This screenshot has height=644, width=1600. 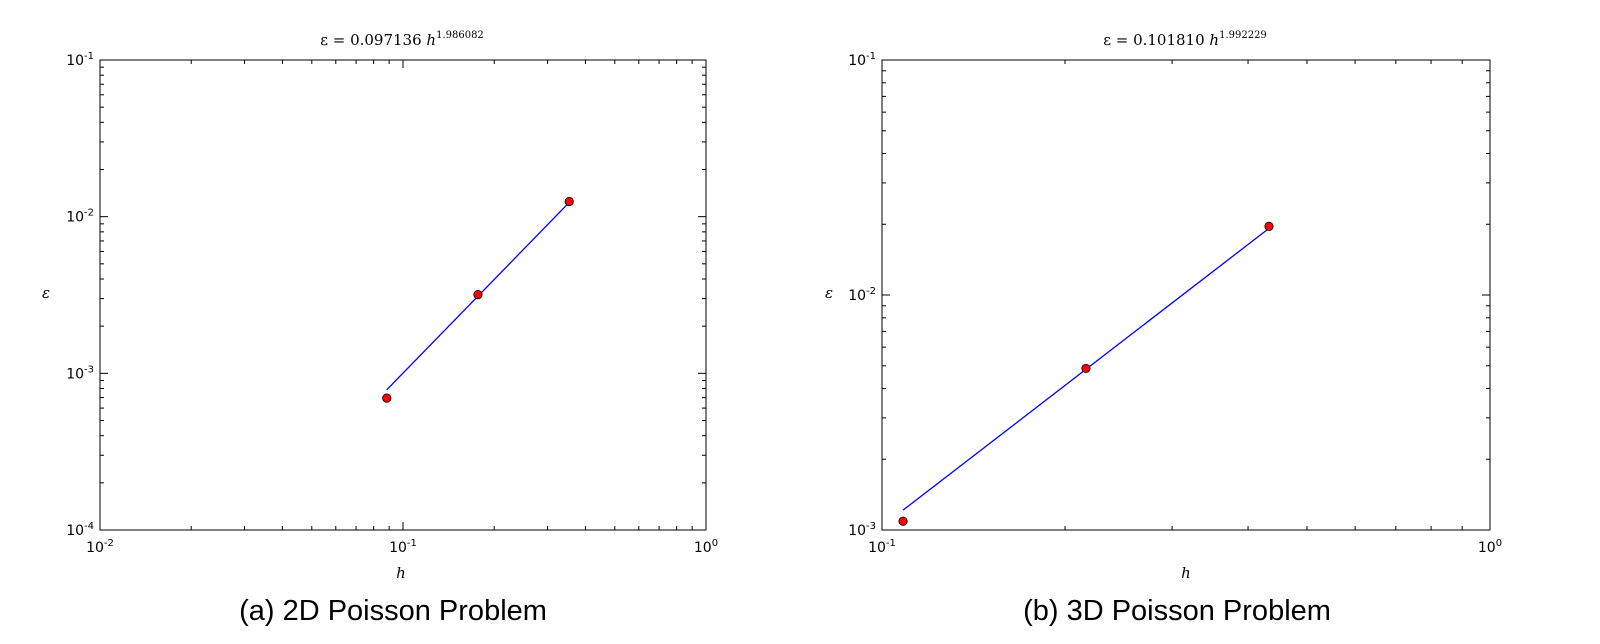 What do you see at coordinates (1185, 547) in the screenshot?
I see `x-tick-labels: 10⁻¹ 10⁰` at bounding box center [1185, 547].